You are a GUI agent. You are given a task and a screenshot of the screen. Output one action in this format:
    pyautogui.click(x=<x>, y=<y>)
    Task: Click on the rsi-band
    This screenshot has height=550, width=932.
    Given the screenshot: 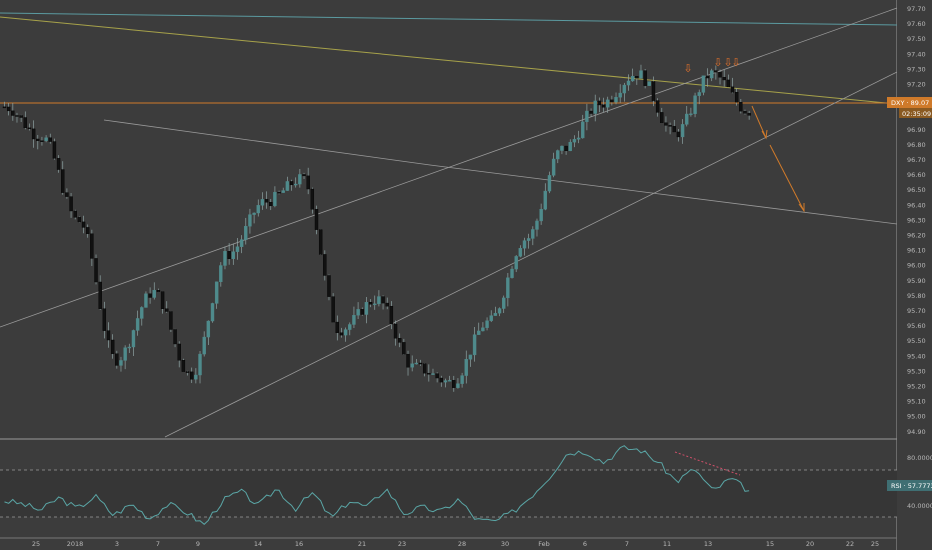 What is the action you would take?
    pyautogui.click(x=448, y=493)
    